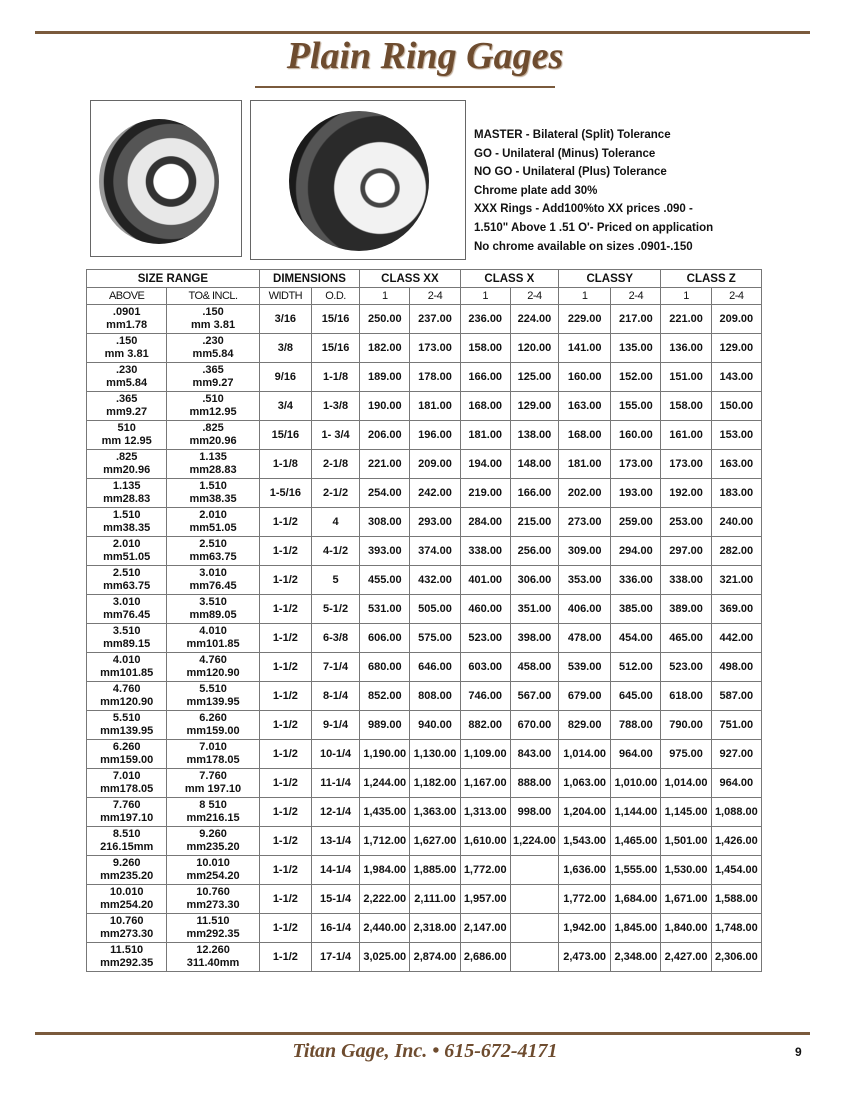 Image resolution: width=850 pixels, height=1097 pixels. What do you see at coordinates (126, 921) in the screenshot?
I see `size-inch: 10.760` at bounding box center [126, 921].